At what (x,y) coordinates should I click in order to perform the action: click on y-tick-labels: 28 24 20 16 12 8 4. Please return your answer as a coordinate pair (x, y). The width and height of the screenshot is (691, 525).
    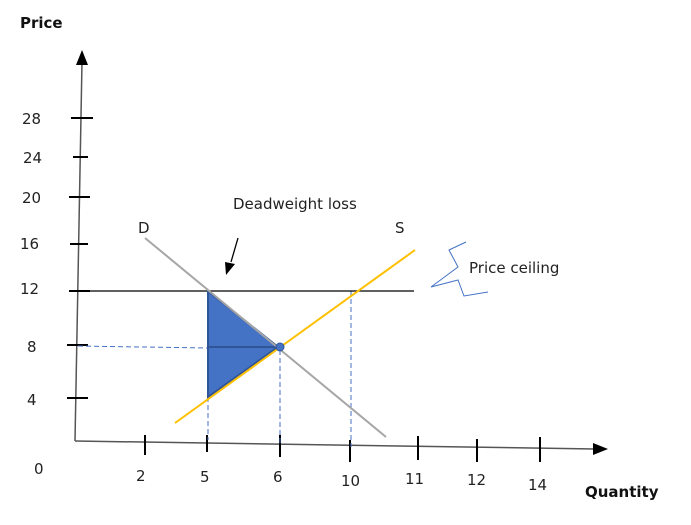
    Looking at the image, I should click on (31, 259).